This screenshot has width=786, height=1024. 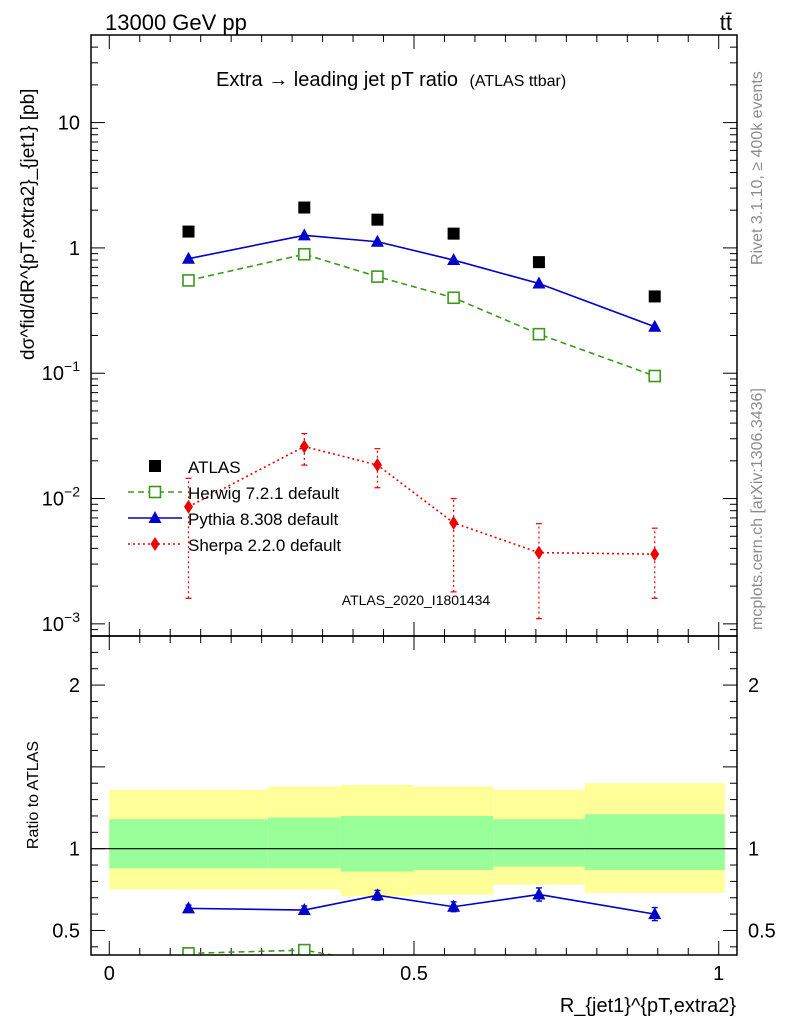 I want to click on legend-entry: Pythia 8.308 default, so click(x=233, y=519).